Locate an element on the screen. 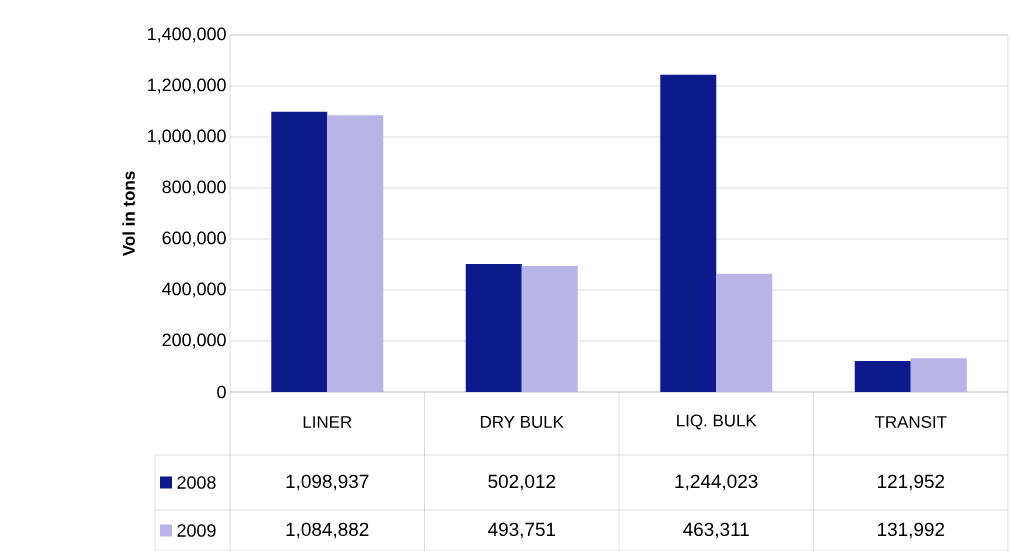 This screenshot has width=1011, height=551. y-tick-label: 1,000,000 is located at coordinates (187, 137).